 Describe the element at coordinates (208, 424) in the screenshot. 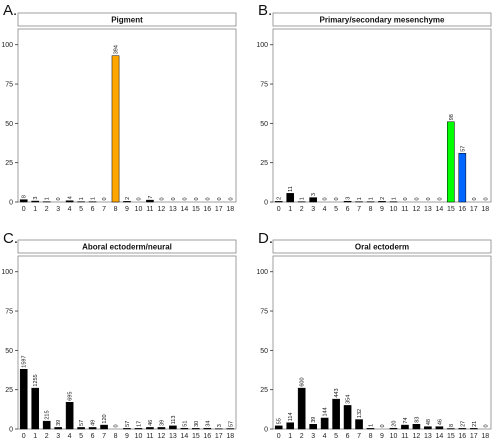

I see `bar-data-label: 34` at that location.